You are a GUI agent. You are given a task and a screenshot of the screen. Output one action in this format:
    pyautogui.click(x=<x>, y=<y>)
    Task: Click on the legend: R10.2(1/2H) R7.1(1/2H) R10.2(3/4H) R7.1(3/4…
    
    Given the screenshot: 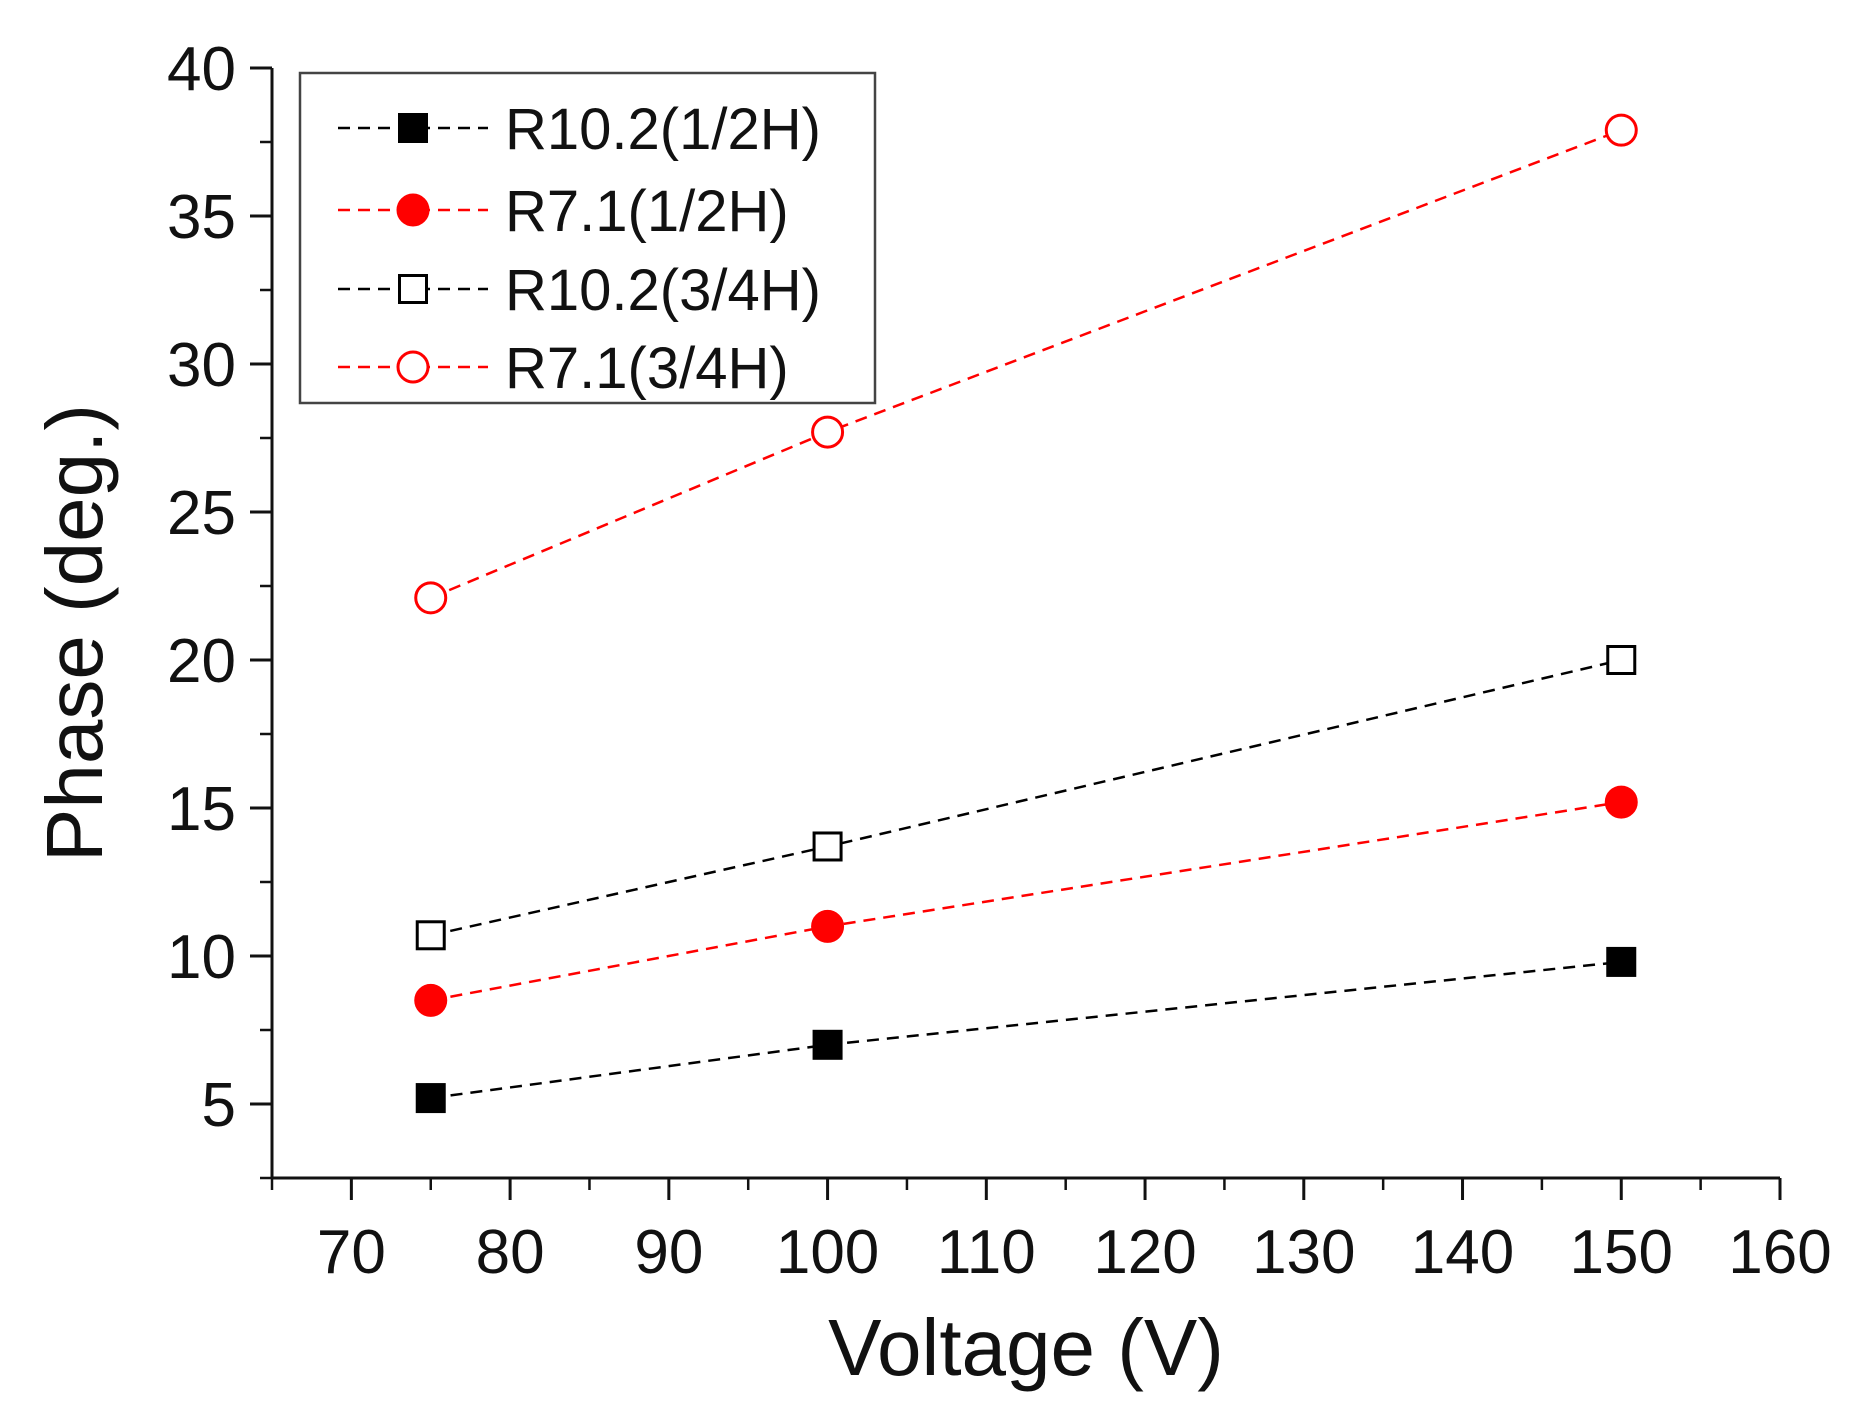 What is the action you would take?
    pyautogui.click(x=587, y=238)
    